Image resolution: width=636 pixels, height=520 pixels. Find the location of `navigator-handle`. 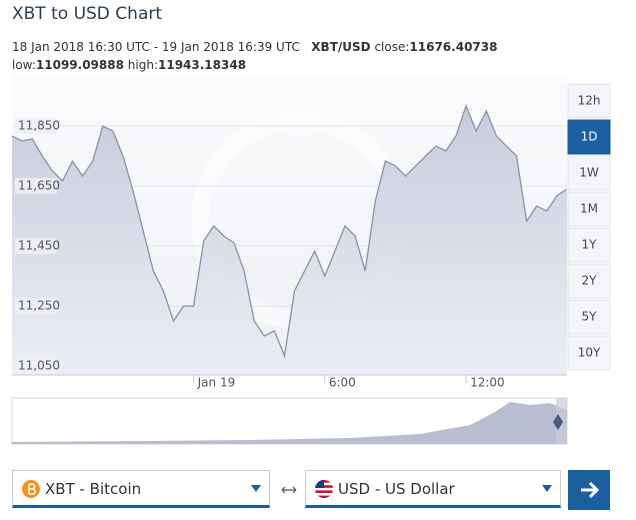

navigator-handle is located at coordinates (558, 422).